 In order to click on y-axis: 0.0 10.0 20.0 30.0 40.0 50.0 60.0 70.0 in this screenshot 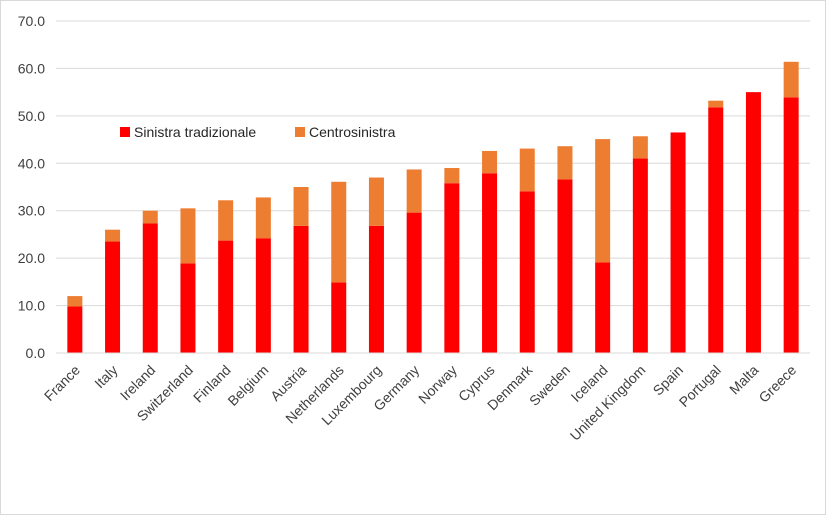, I will do `click(31, 187)`.